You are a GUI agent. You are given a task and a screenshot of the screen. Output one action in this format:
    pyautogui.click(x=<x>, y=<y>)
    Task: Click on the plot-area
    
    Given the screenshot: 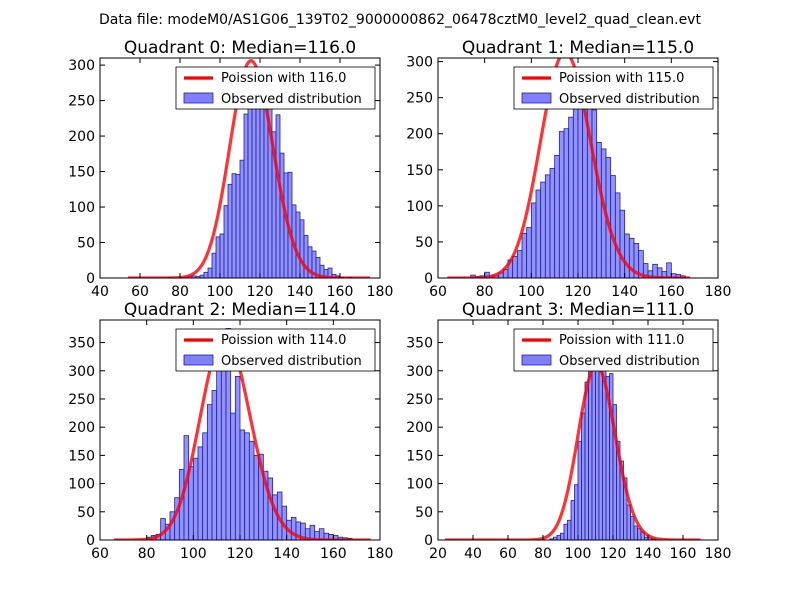 What is the action you would take?
    pyautogui.click(x=242, y=434)
    